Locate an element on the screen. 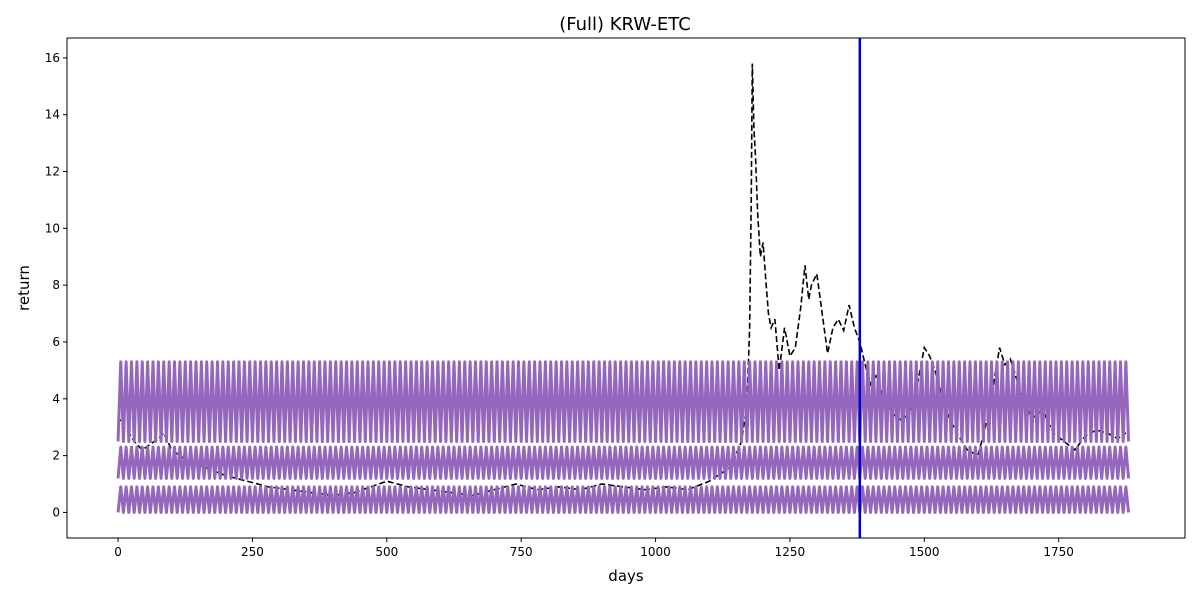 The image size is (1200, 600). chart-title: (Full) KRW-ETC is located at coordinates (625, 24).